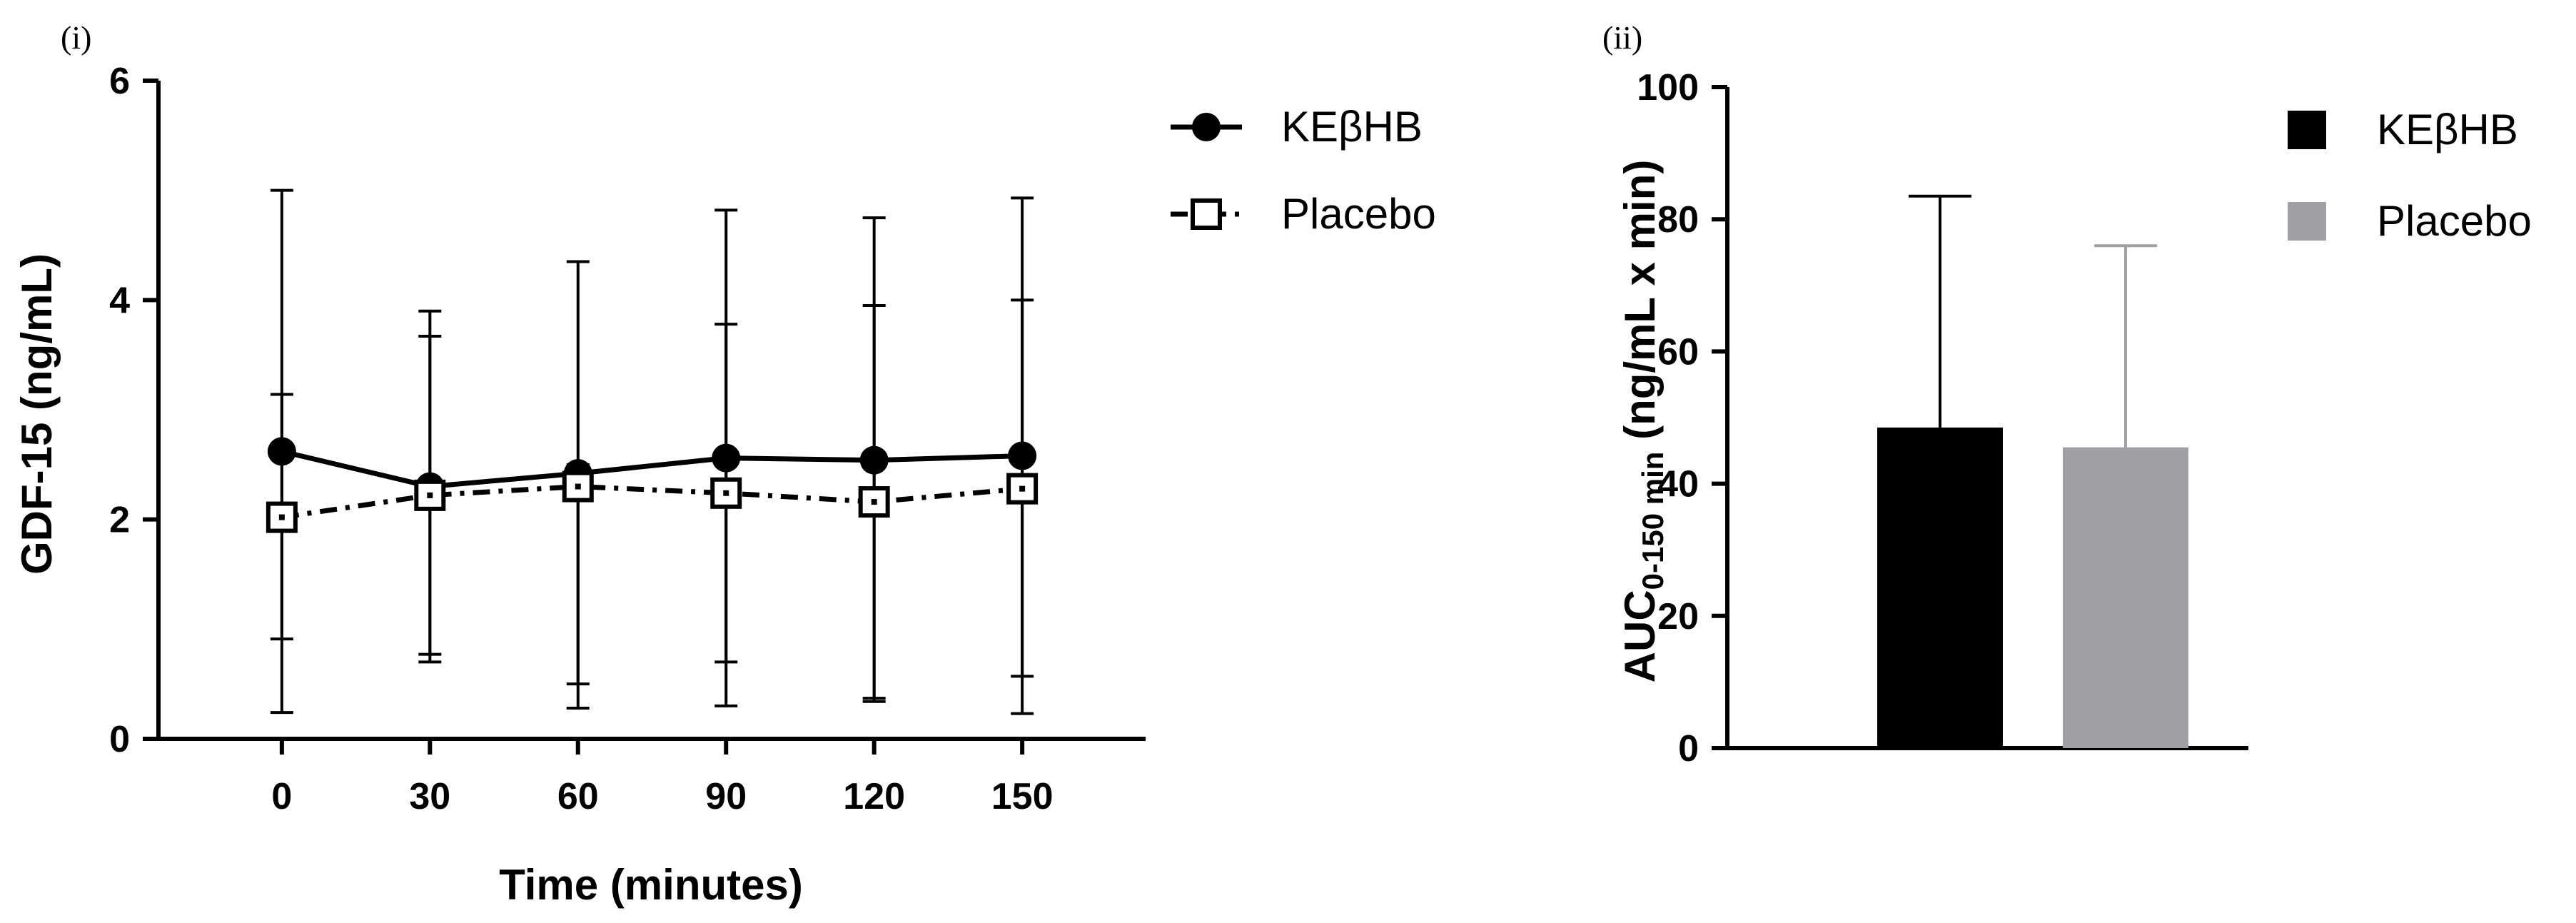  I want to click on legend-item-kebhb: KEβHB, so click(1297, 127).